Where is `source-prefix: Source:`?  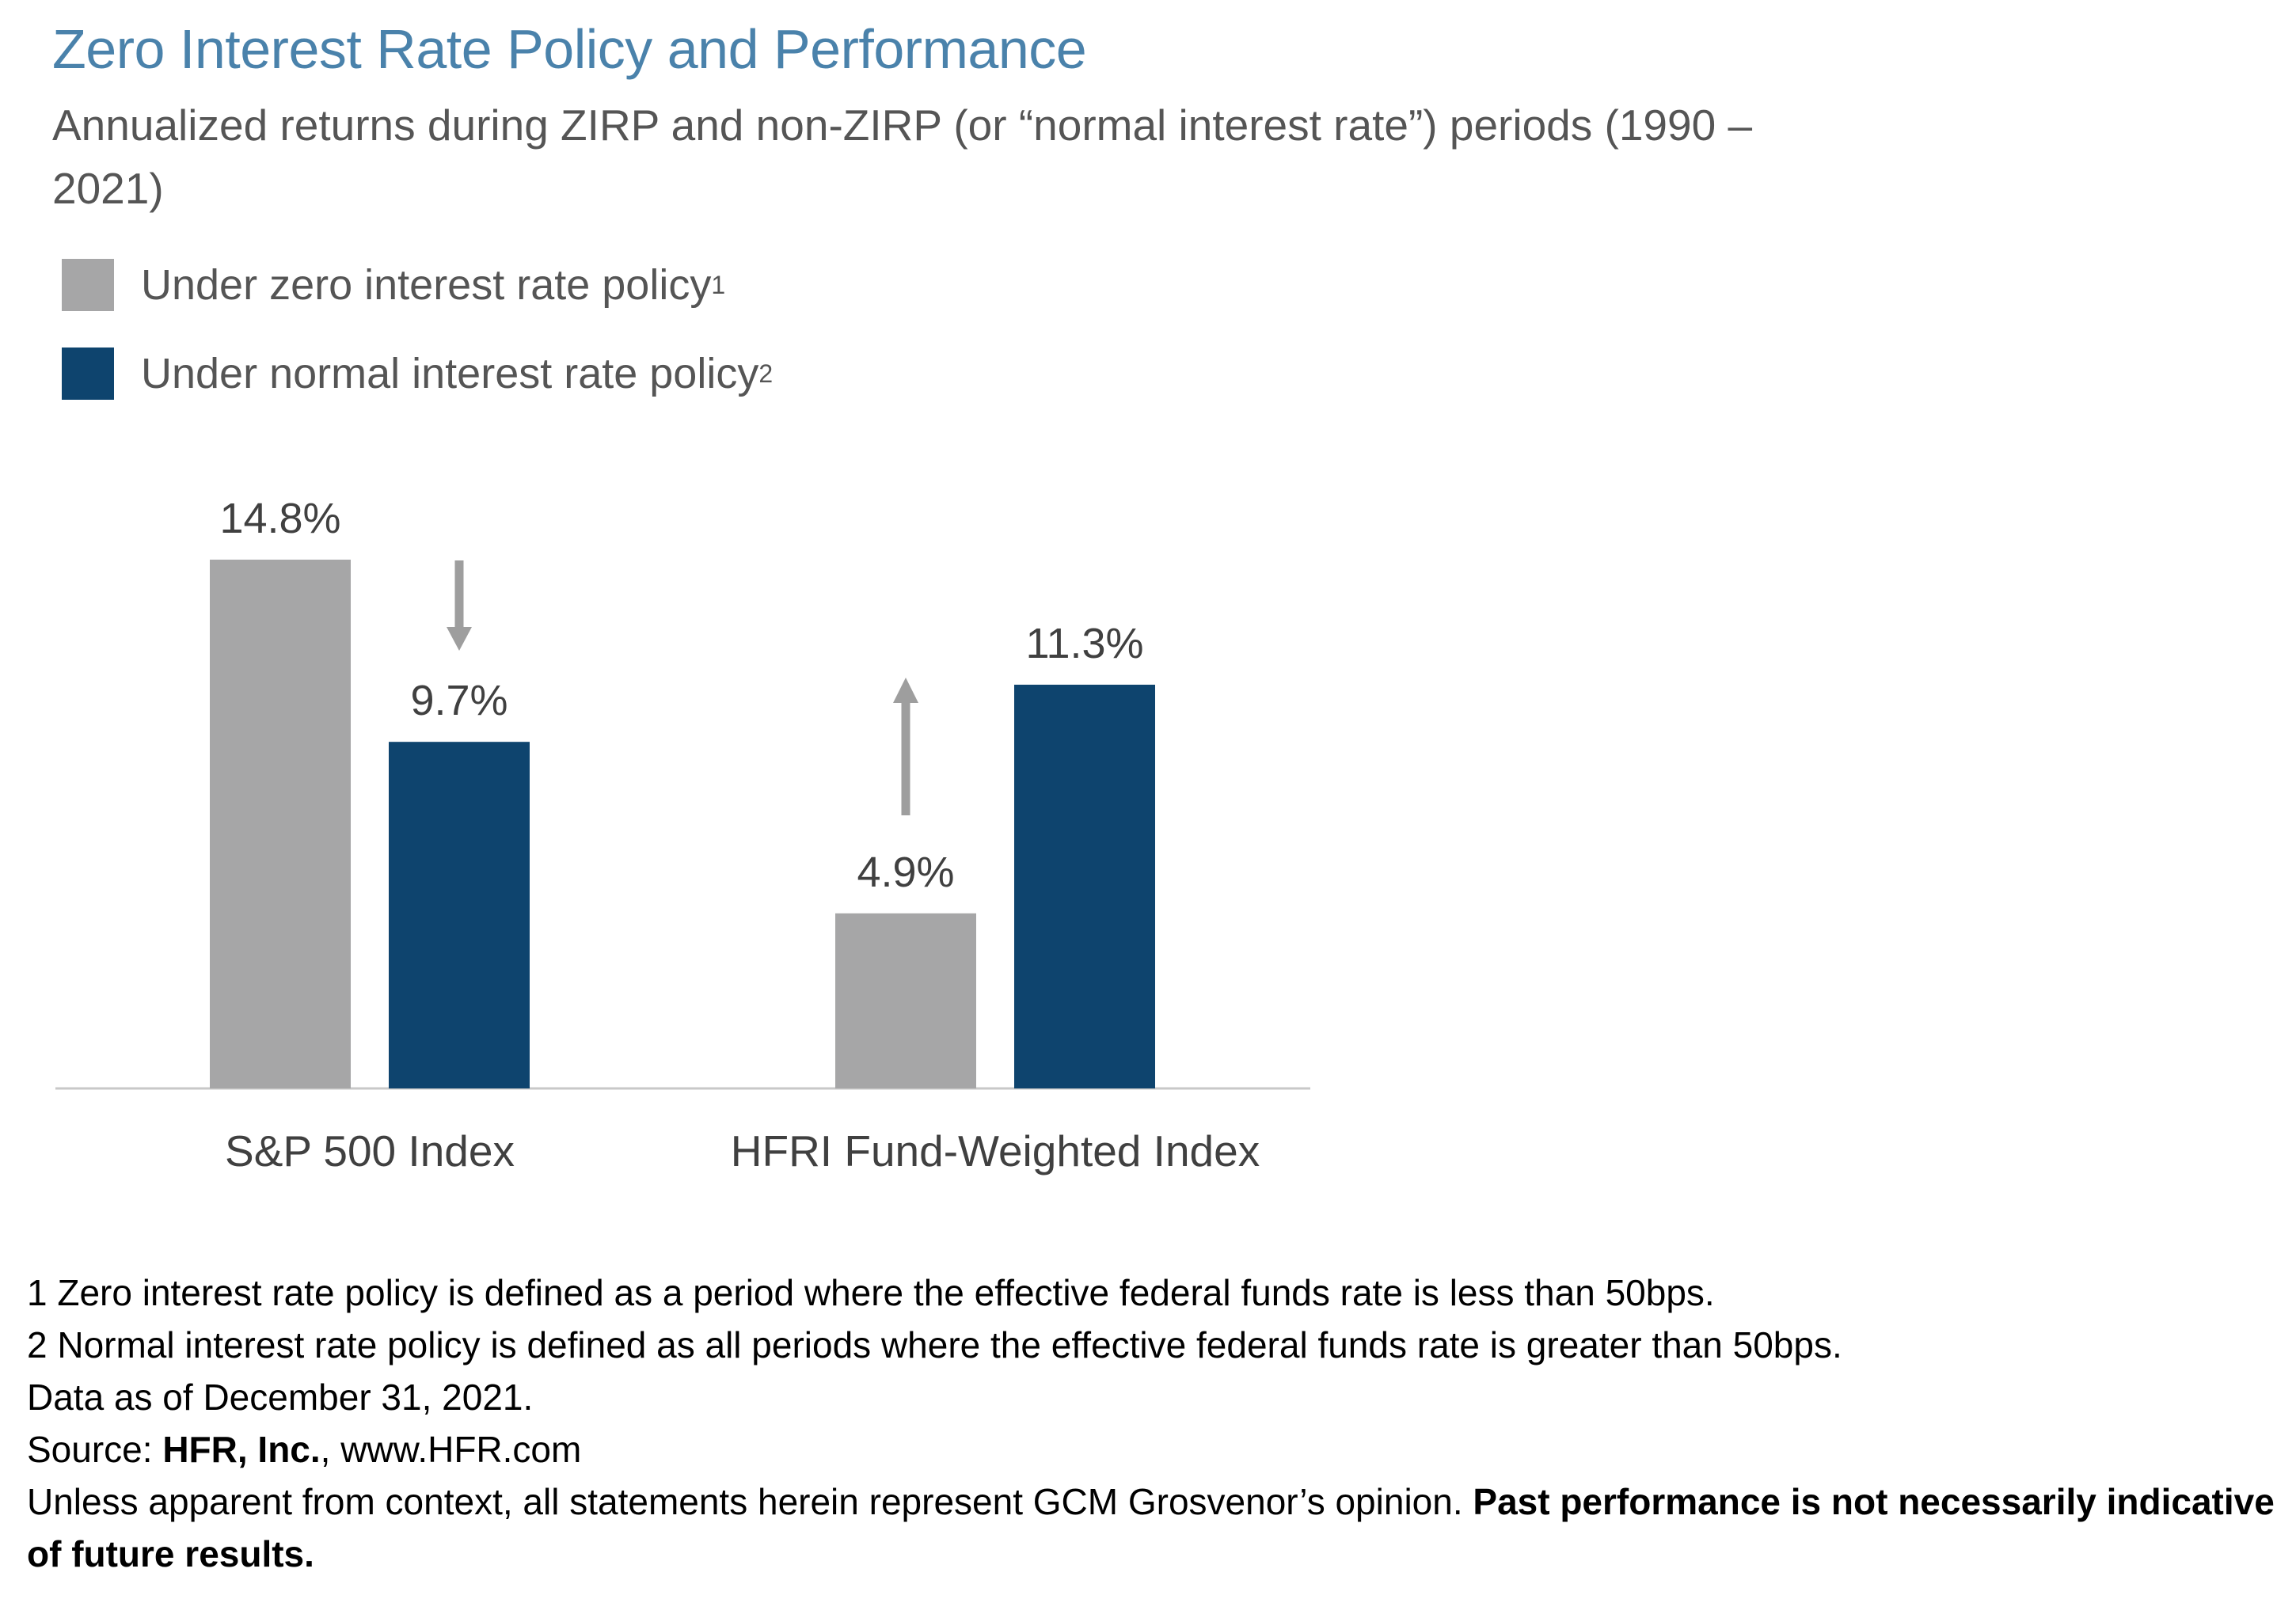
source-prefix: Source: is located at coordinates (95, 1450).